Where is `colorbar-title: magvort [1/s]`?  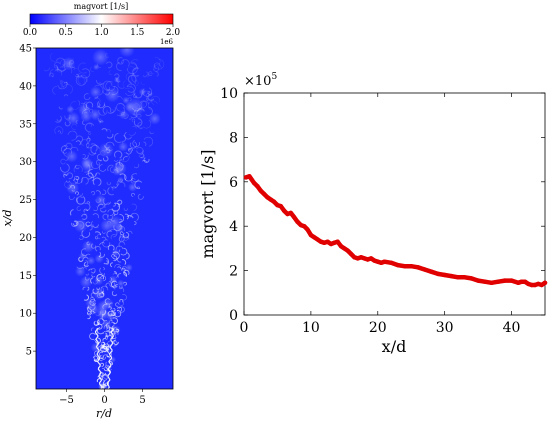
colorbar-title: magvort [1/s] is located at coordinates (101, 6).